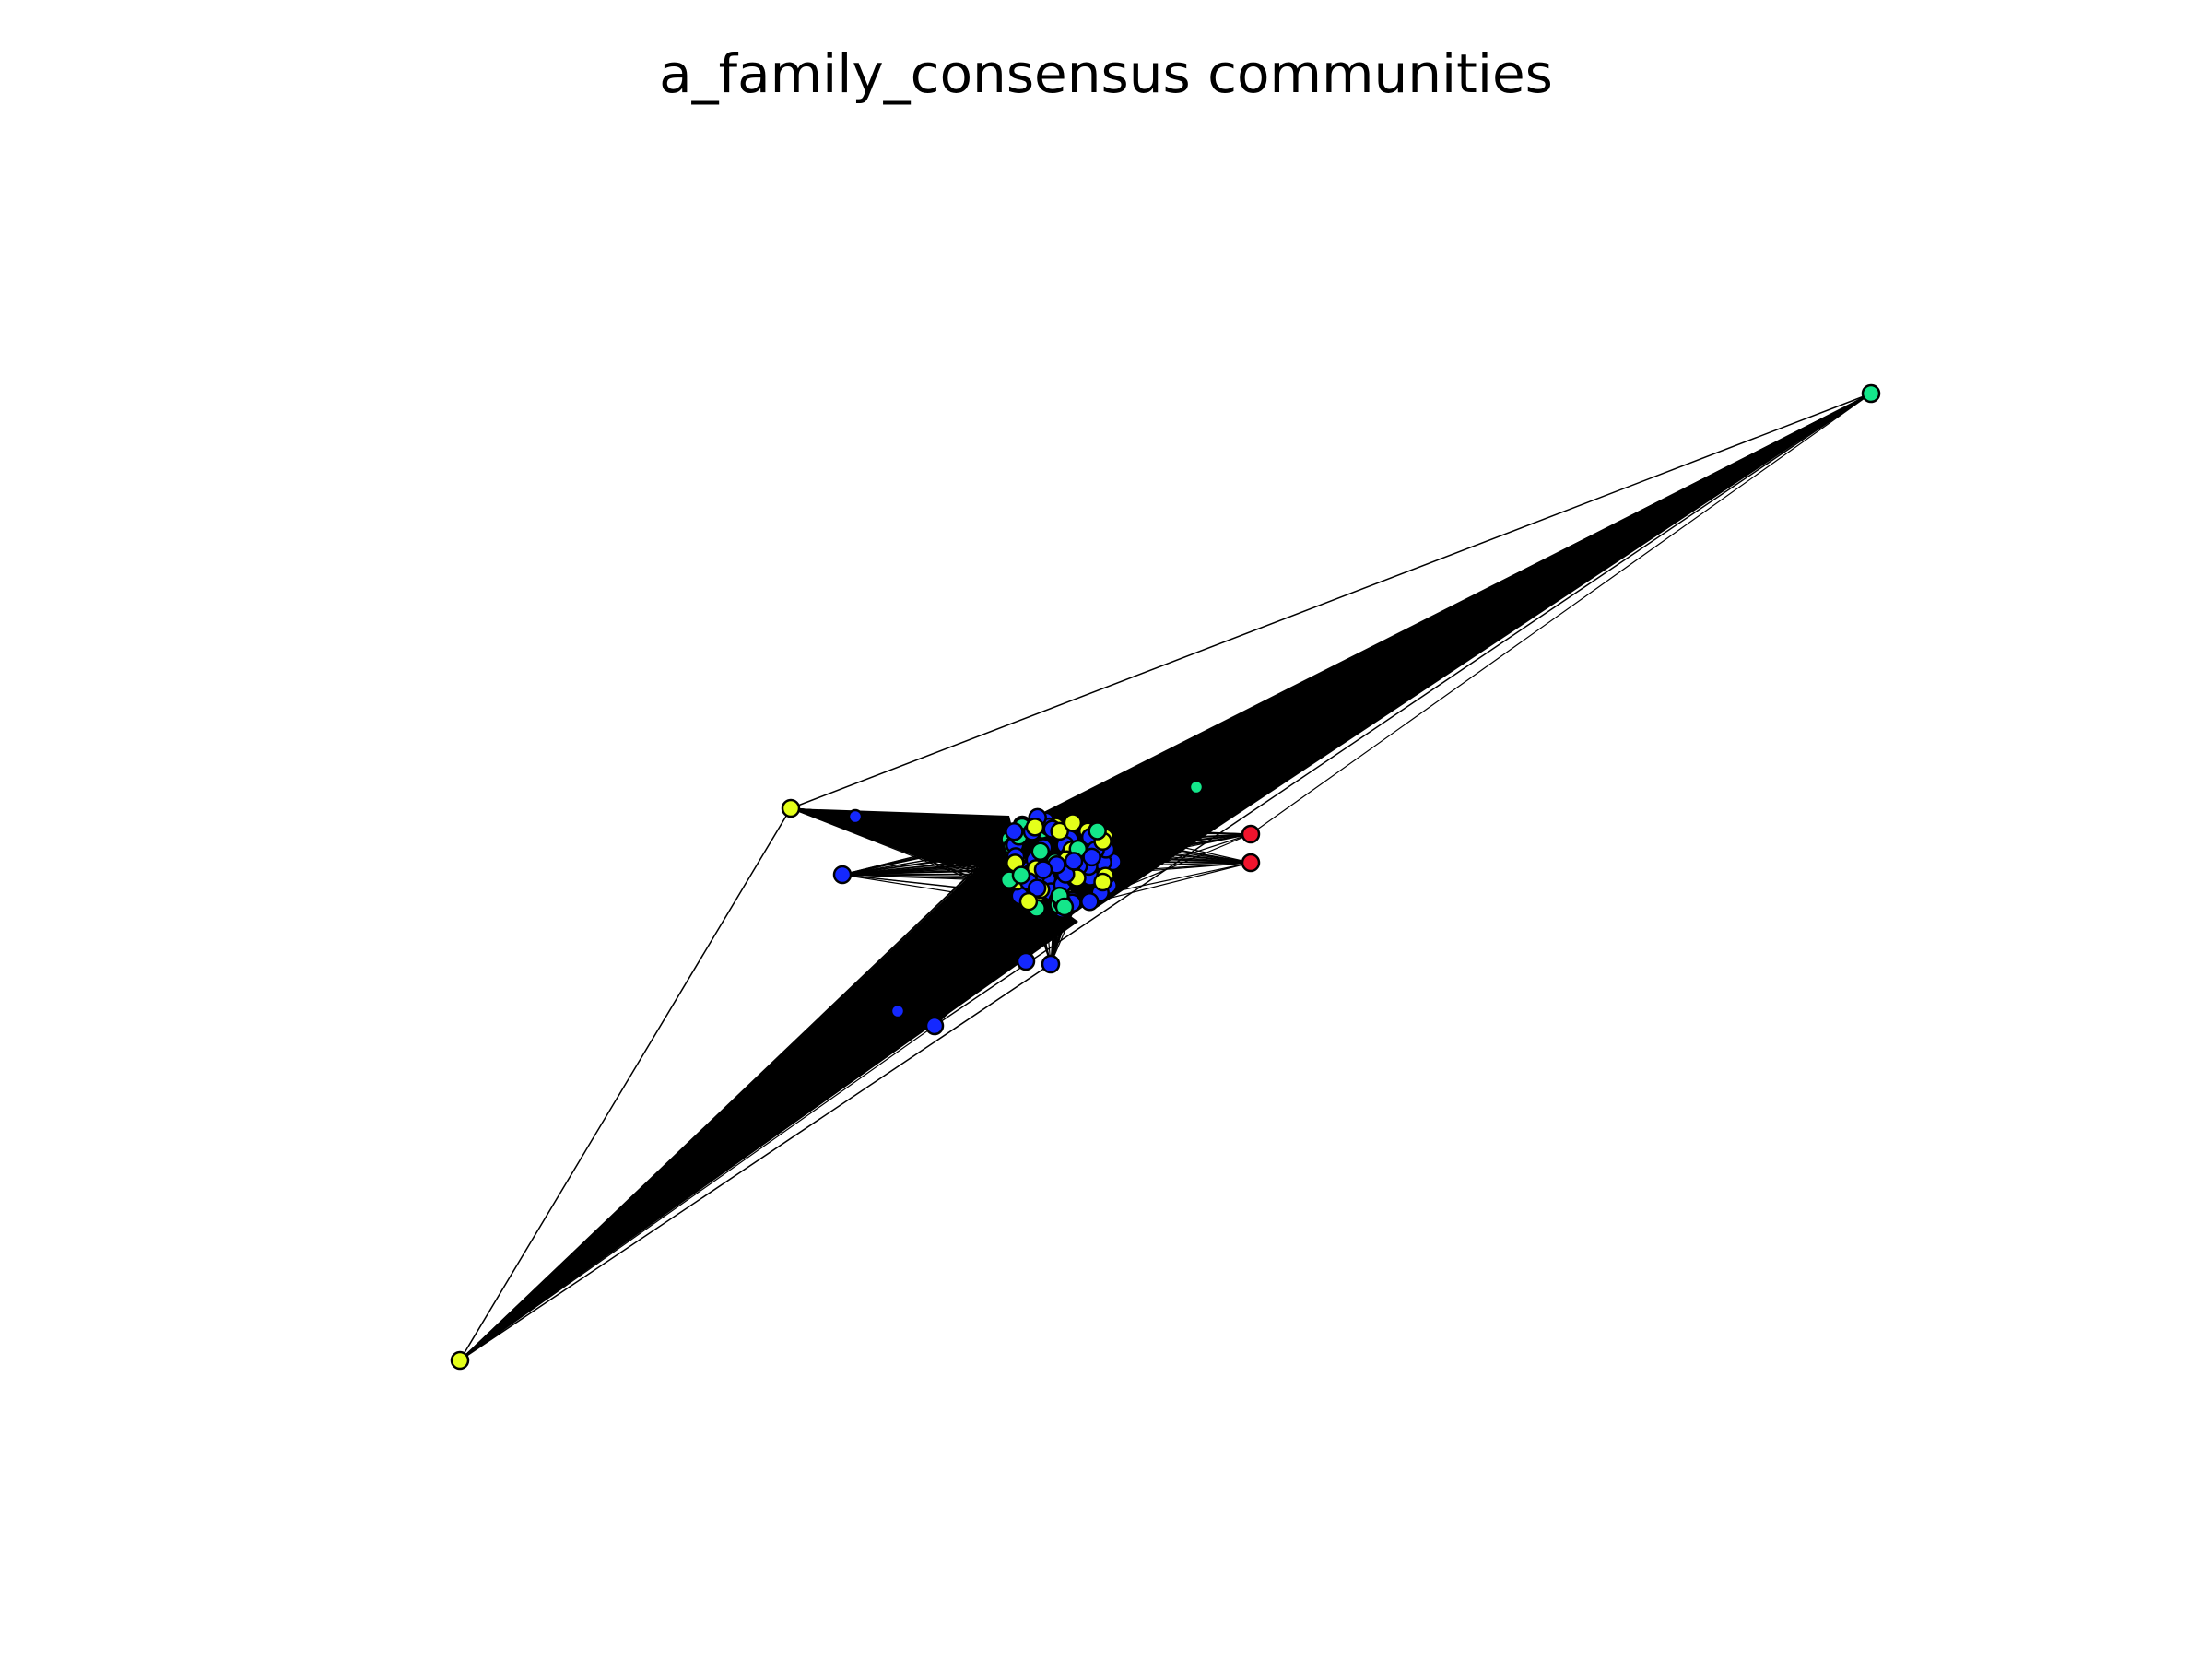 This screenshot has height=1659, width=2212. Describe the element at coordinates (1106, 73) in the screenshot. I see `graph-title: a_family_consensus communities` at that location.